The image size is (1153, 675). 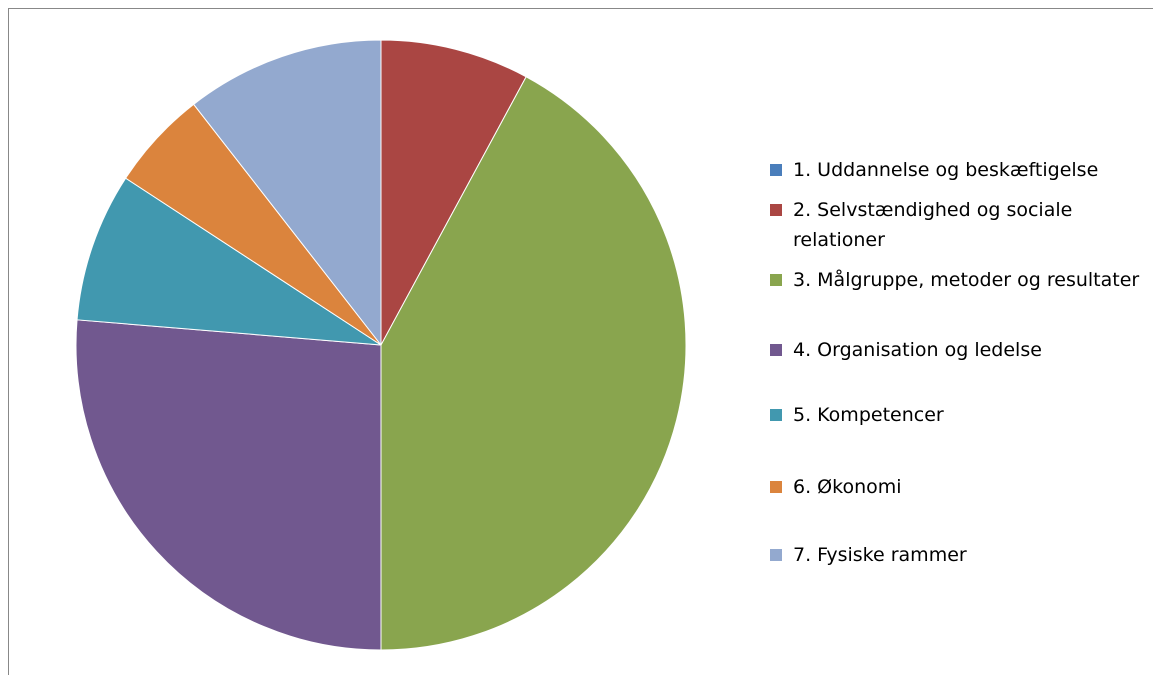 I want to click on legend-label: 6. Økonomi, so click(x=847, y=487).